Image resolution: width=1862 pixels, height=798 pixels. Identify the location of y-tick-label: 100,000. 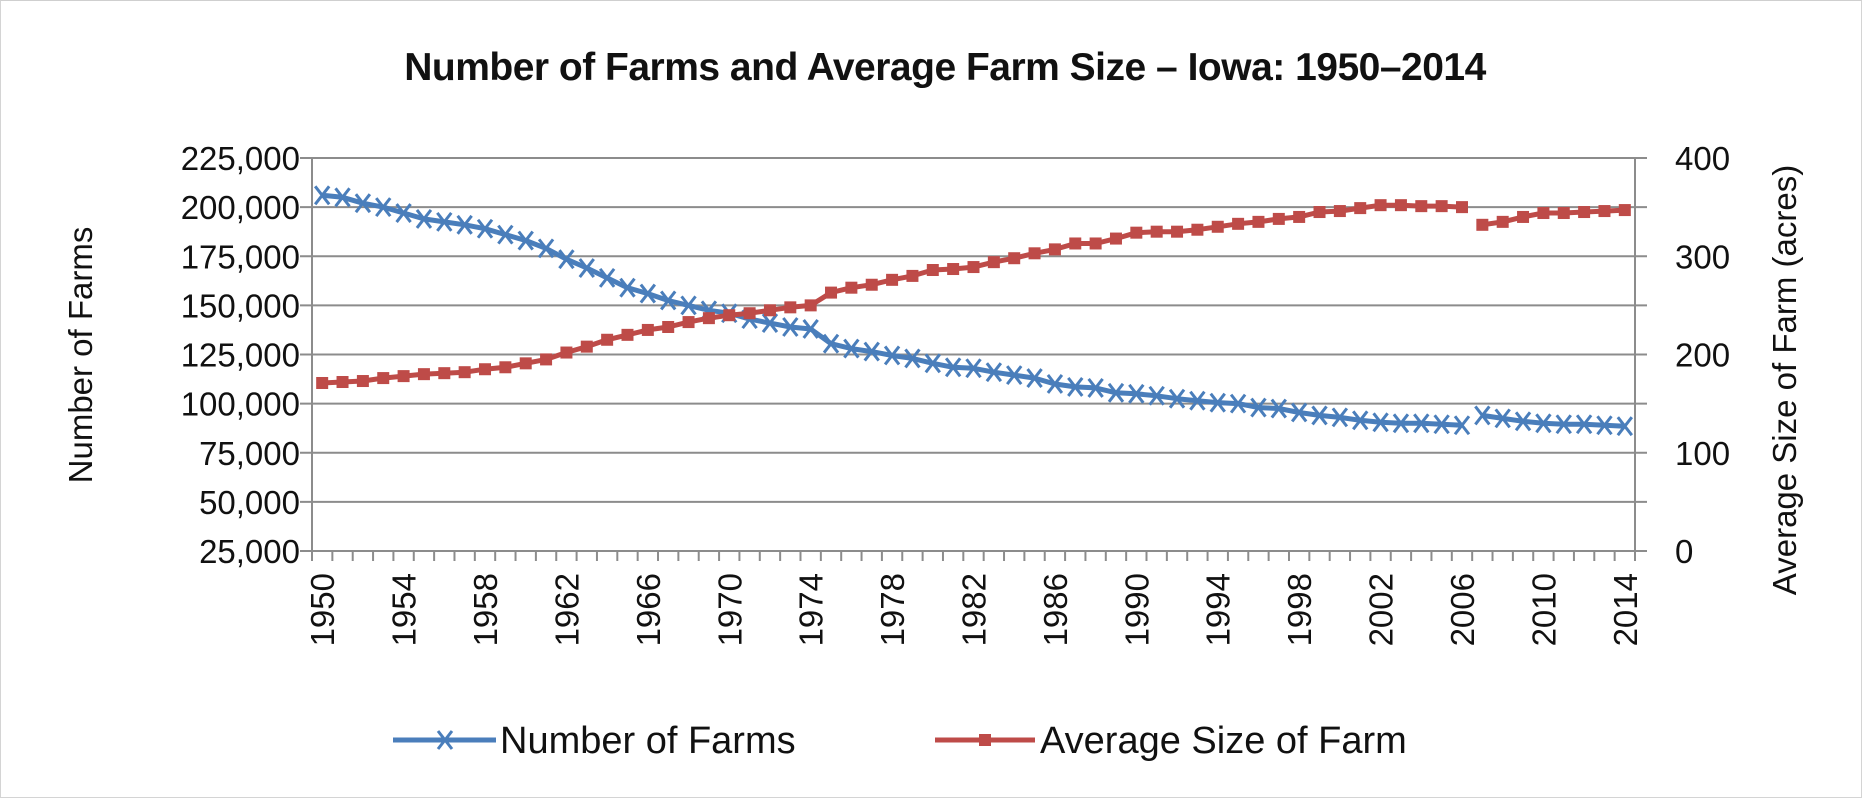
(240, 404).